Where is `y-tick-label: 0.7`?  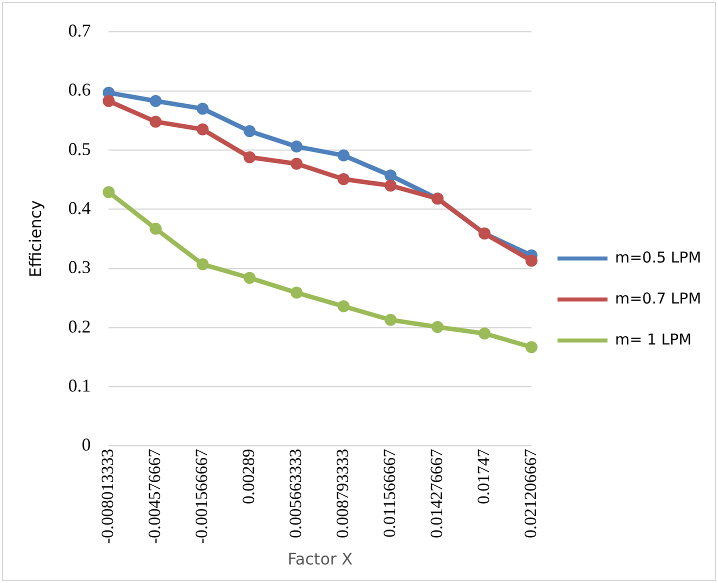 y-tick-label: 0.7 is located at coordinates (79, 30).